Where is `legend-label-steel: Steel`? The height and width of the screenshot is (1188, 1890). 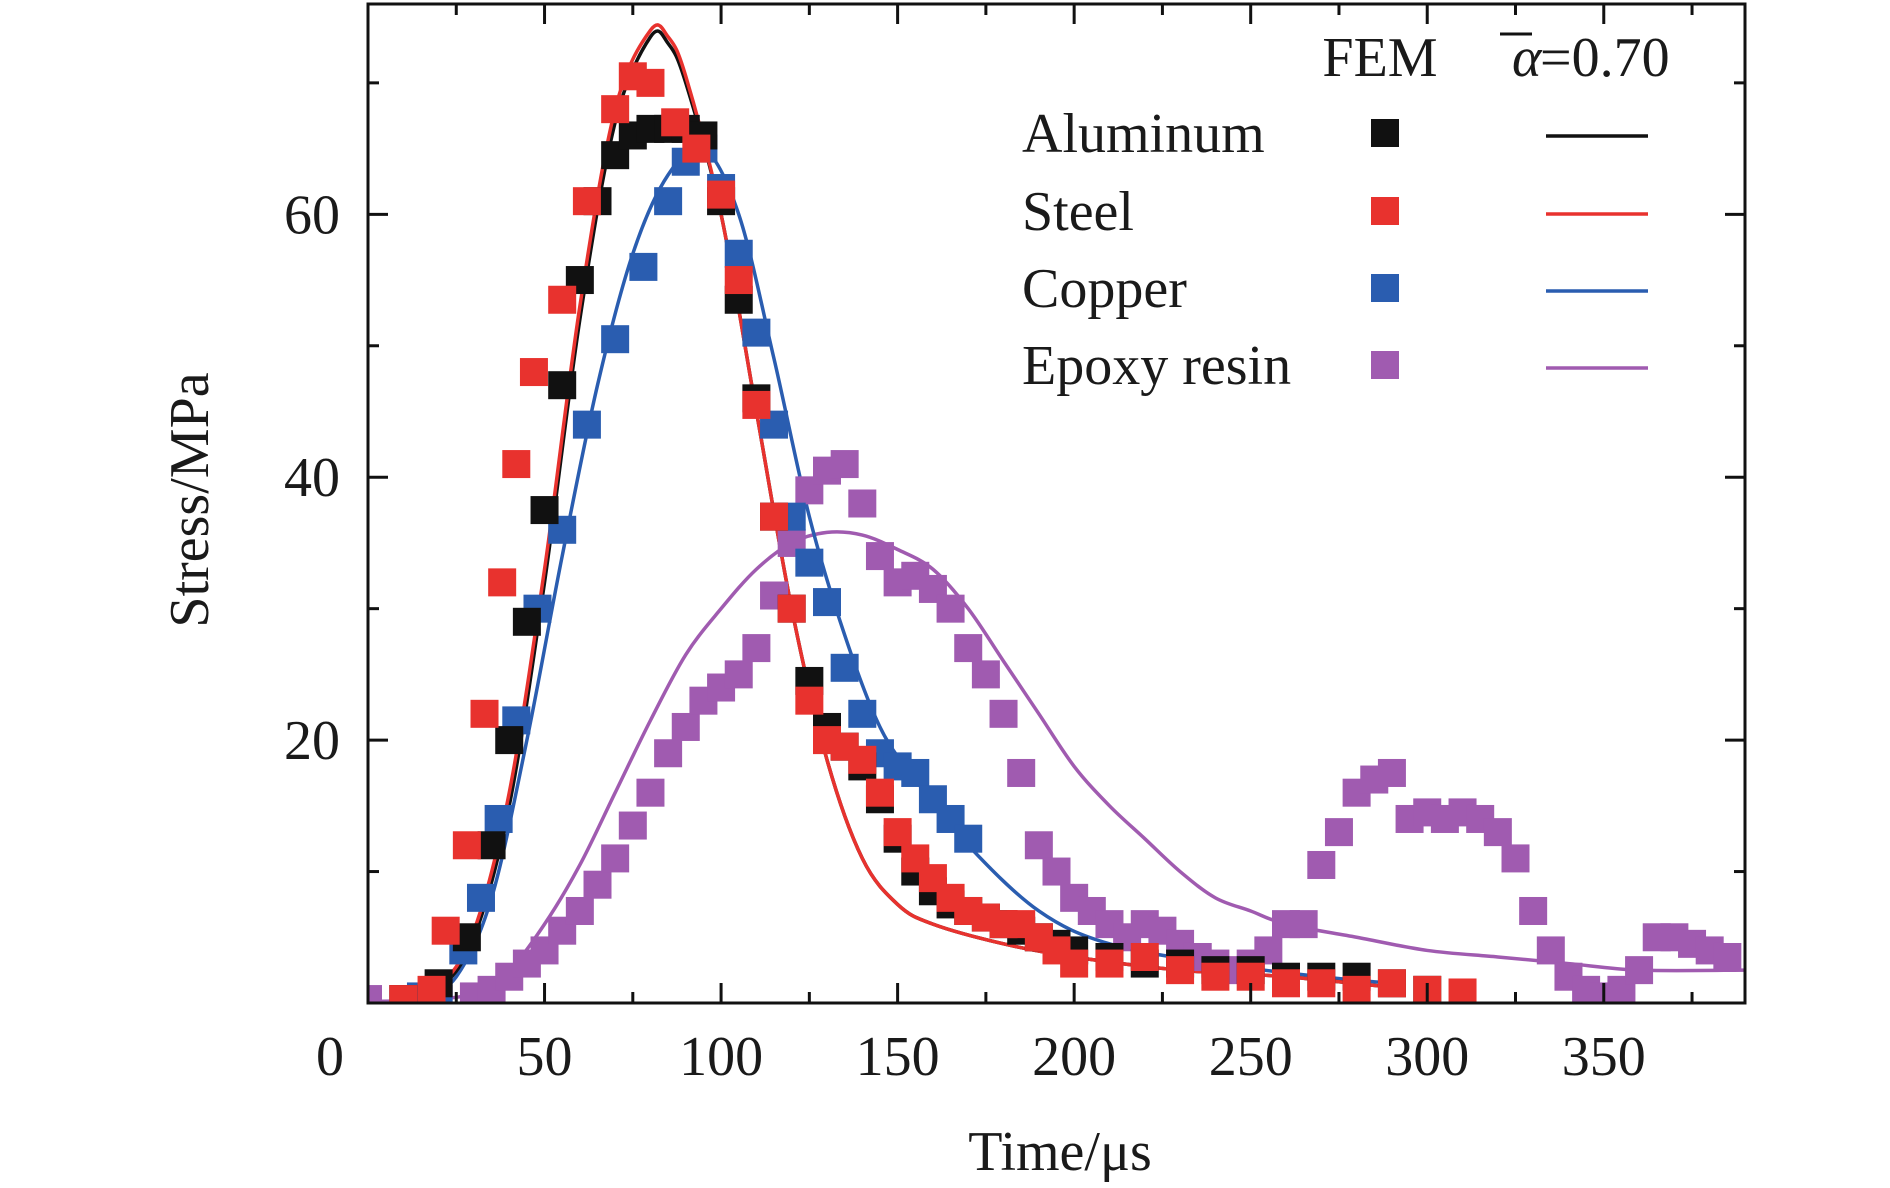
legend-label-steel: Steel is located at coordinates (1078, 212).